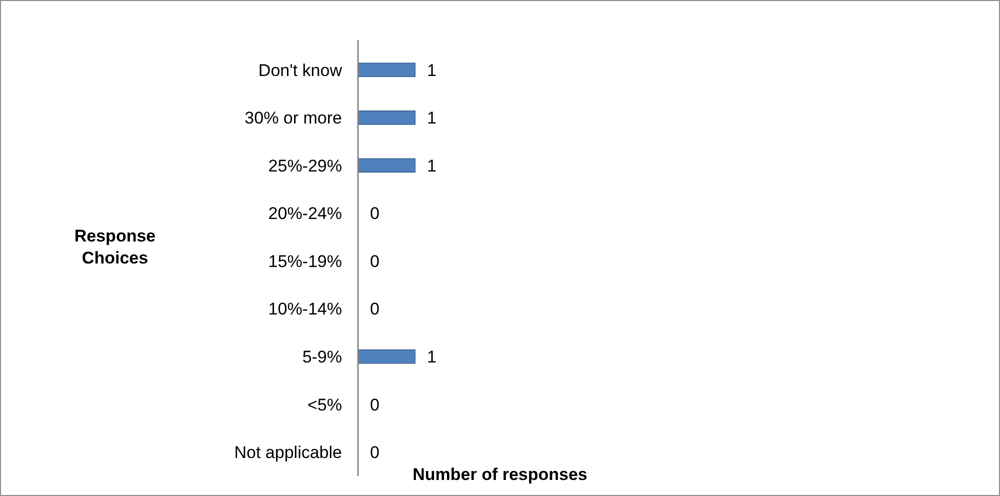  What do you see at coordinates (500, 474) in the screenshot?
I see `x-axis-title: Number of responses` at bounding box center [500, 474].